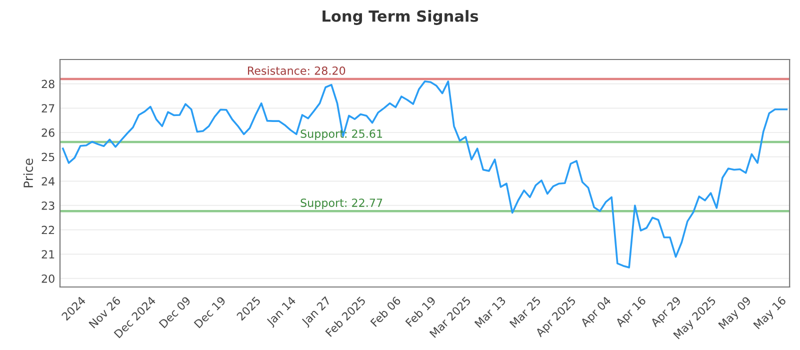 The width and height of the screenshot is (800, 350). What do you see at coordinates (48, 108) in the screenshot?
I see `y-tick-label: 27` at bounding box center [48, 108].